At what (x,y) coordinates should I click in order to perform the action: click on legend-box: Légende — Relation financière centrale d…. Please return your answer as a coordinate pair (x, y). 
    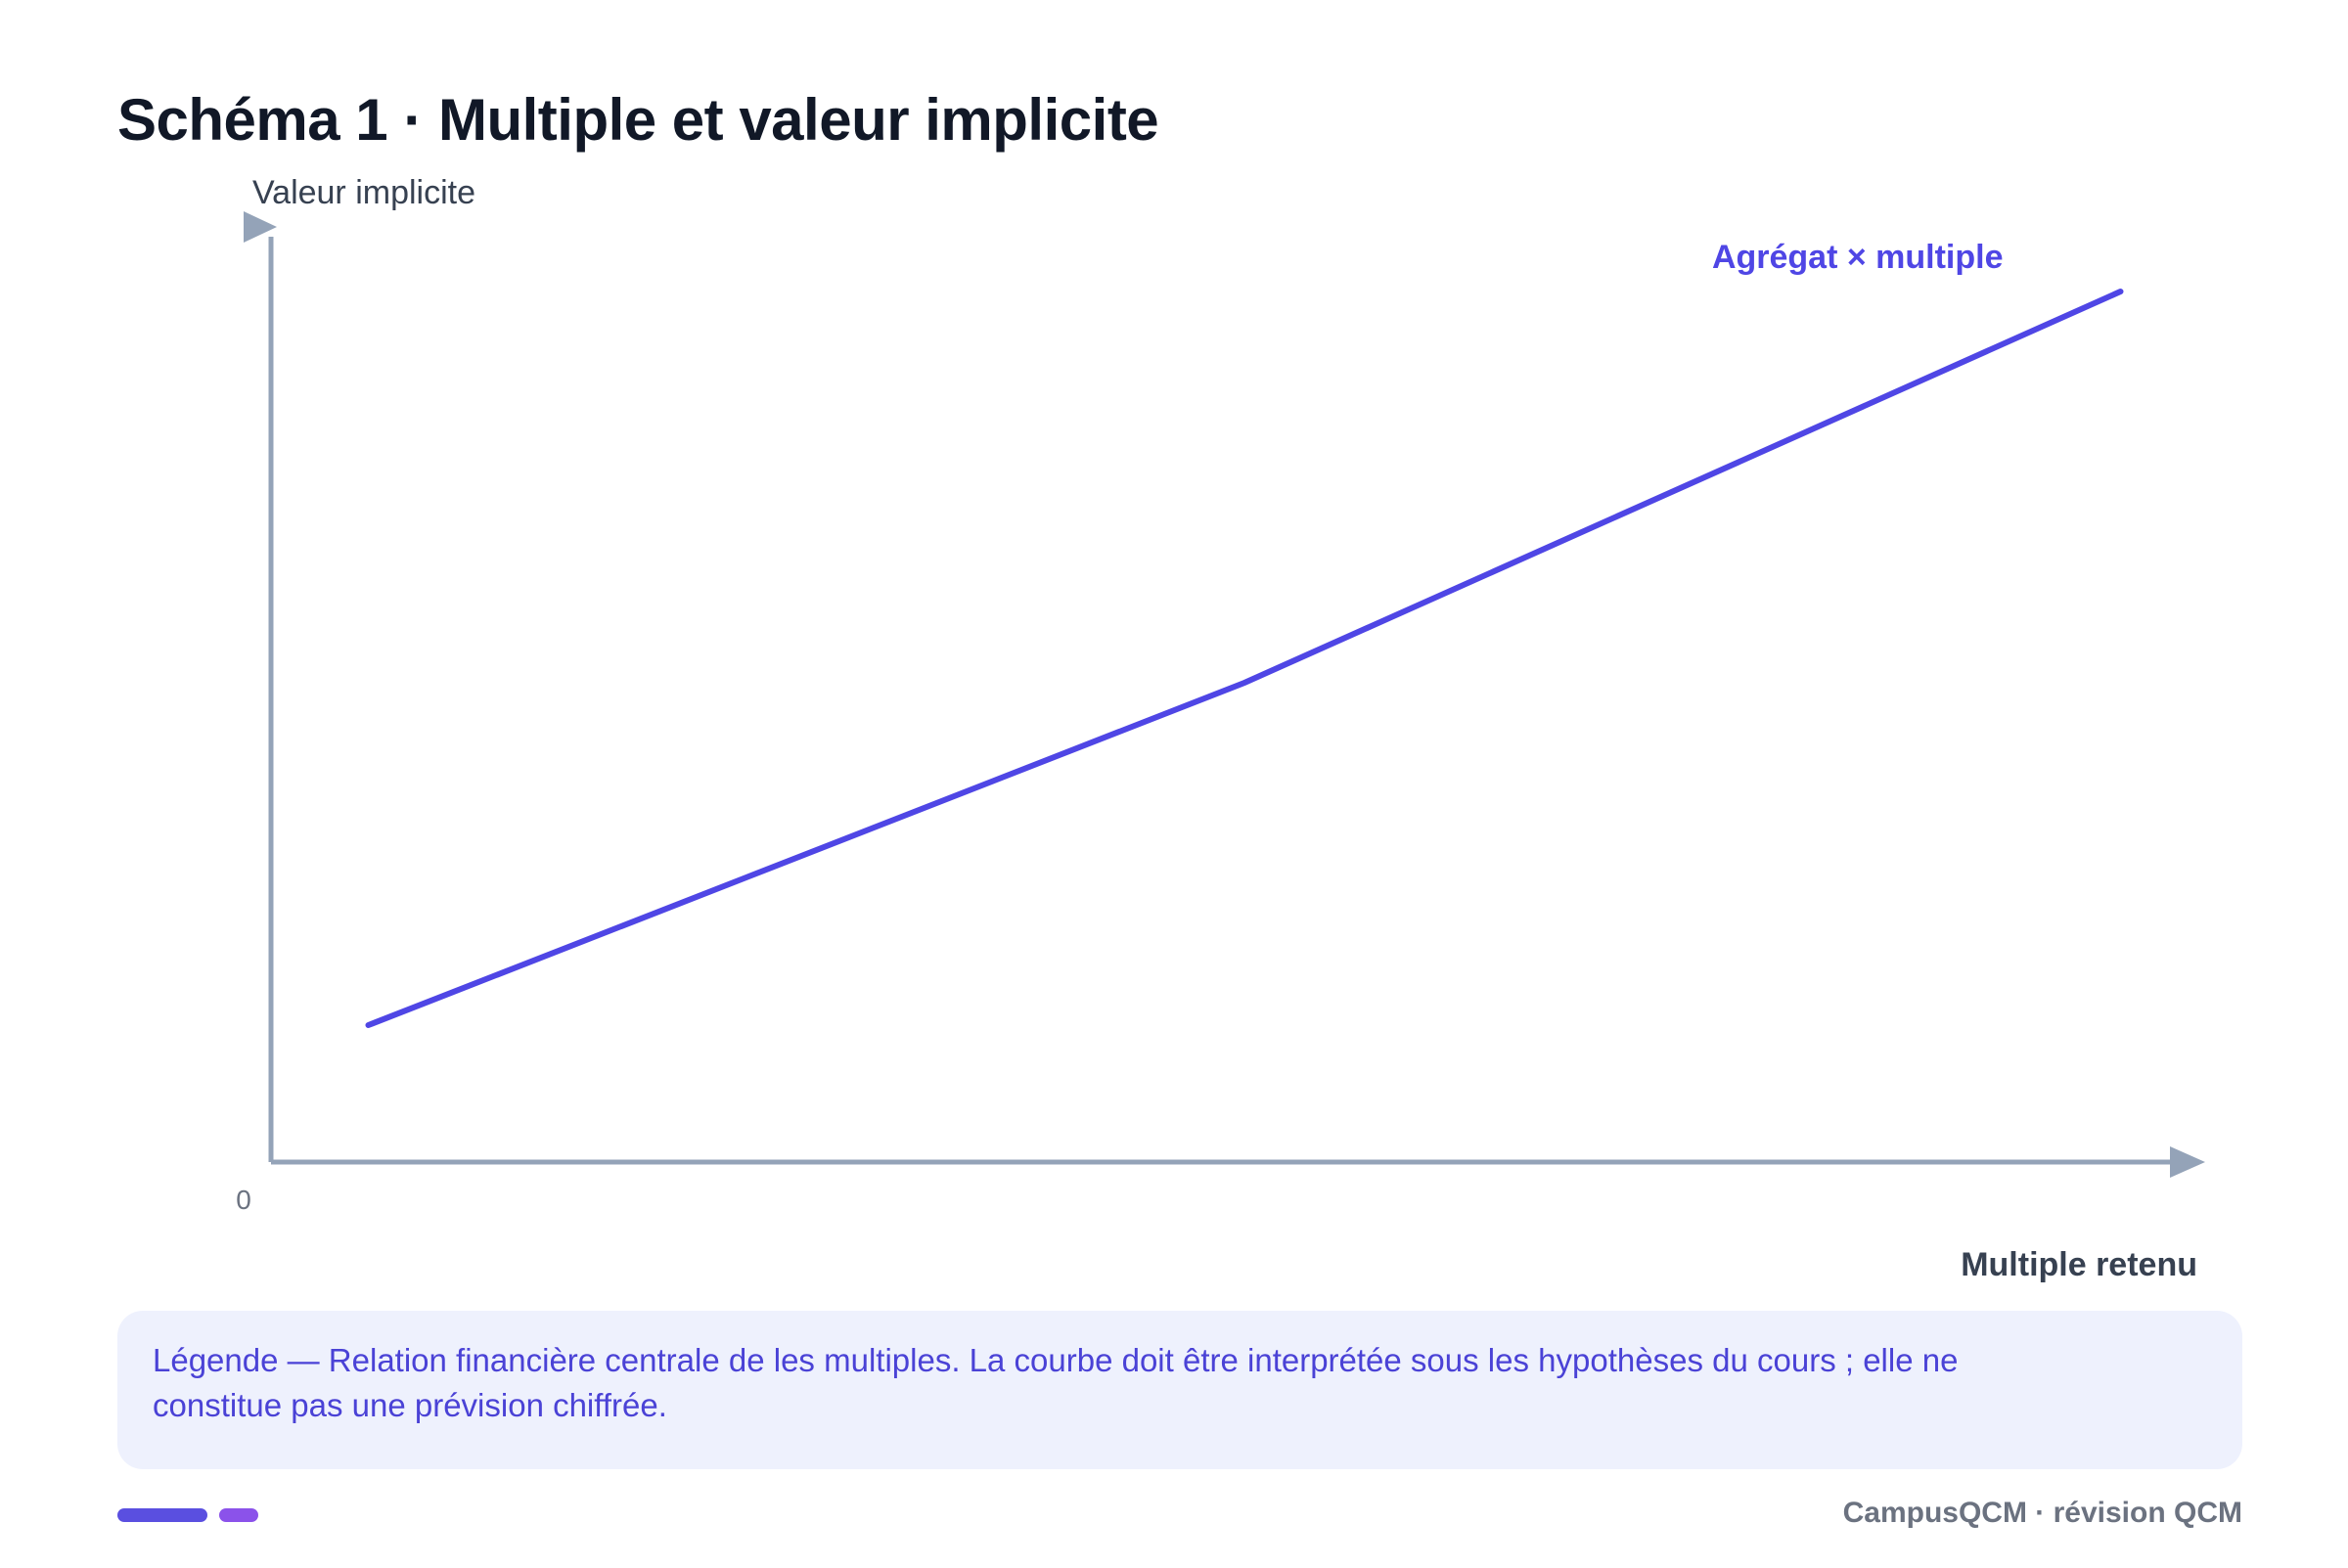
    Looking at the image, I should click on (1179, 1390).